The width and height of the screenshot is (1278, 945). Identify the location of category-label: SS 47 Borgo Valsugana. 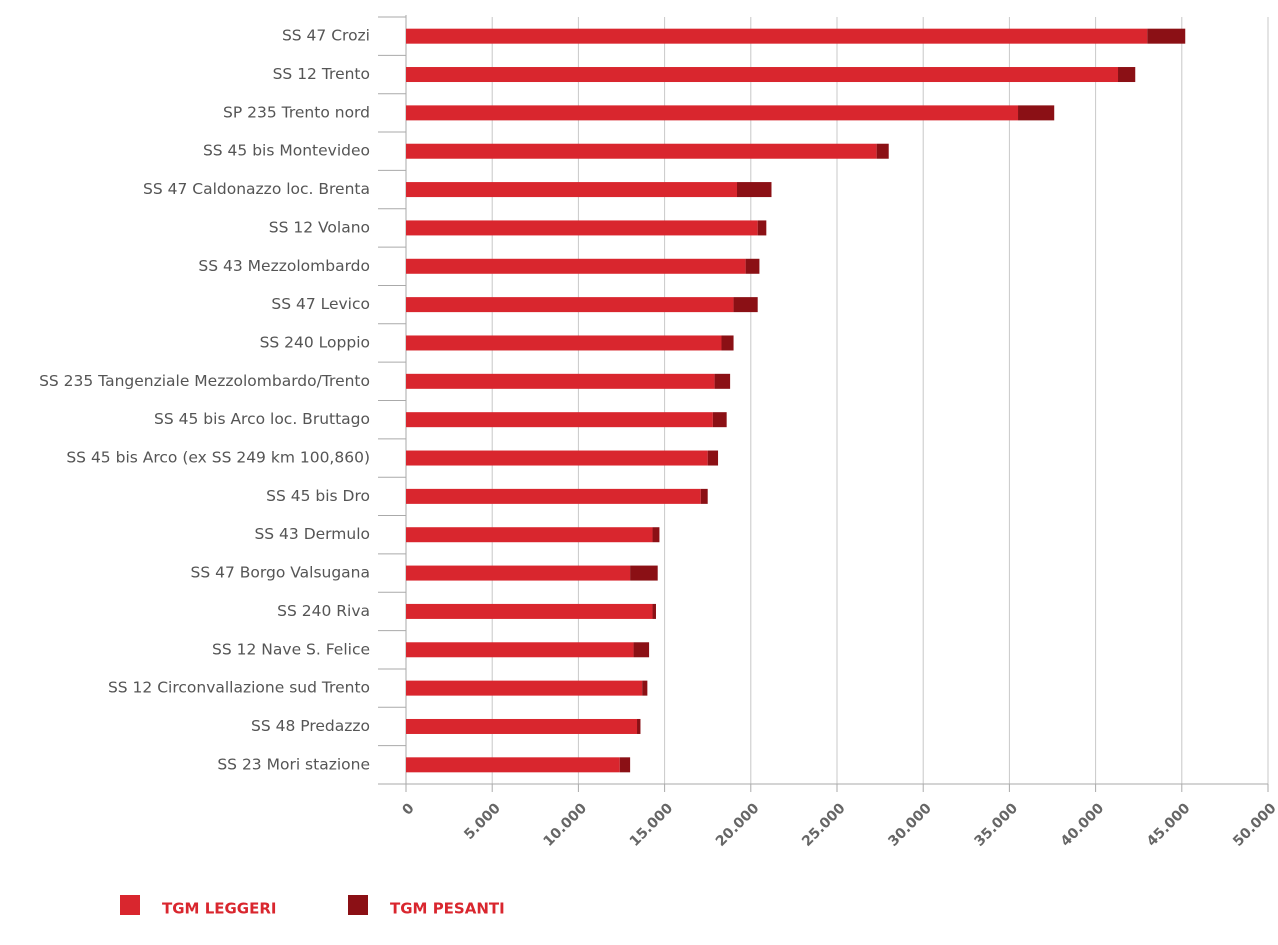
(280, 573).